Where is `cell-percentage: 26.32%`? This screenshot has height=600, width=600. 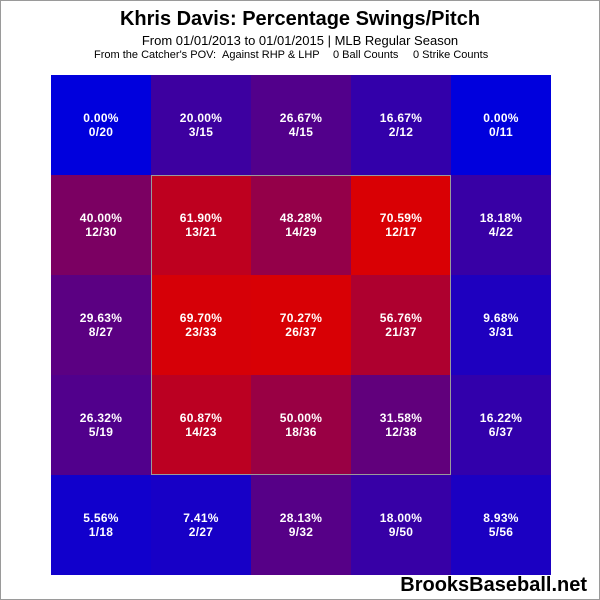 cell-percentage: 26.32% is located at coordinates (101, 418).